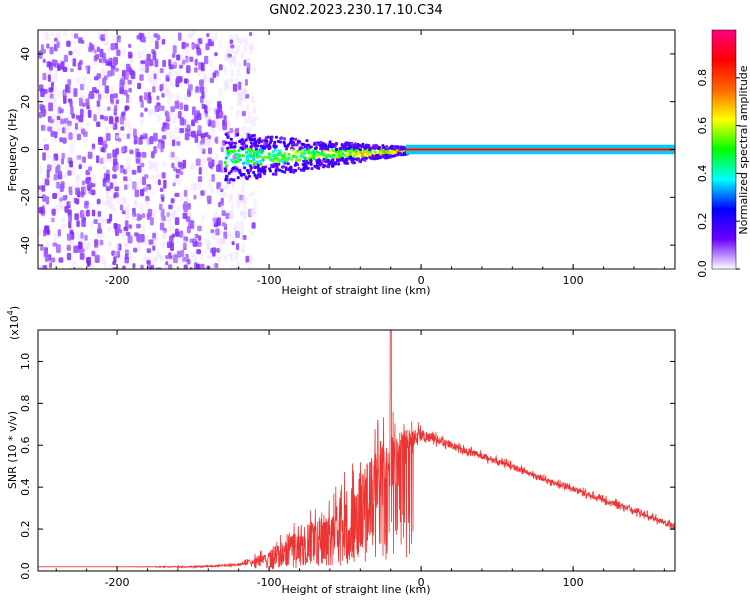  Describe the element at coordinates (25, 571) in the screenshot. I see `y-tick-label: 0.0` at that location.